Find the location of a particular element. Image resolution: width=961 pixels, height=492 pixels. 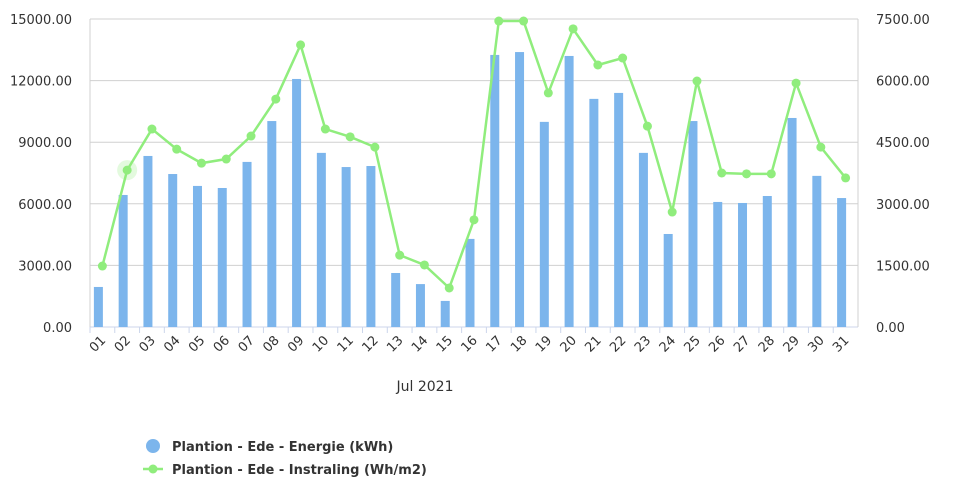

x-tick-label: 16 is located at coordinates (470, 344).